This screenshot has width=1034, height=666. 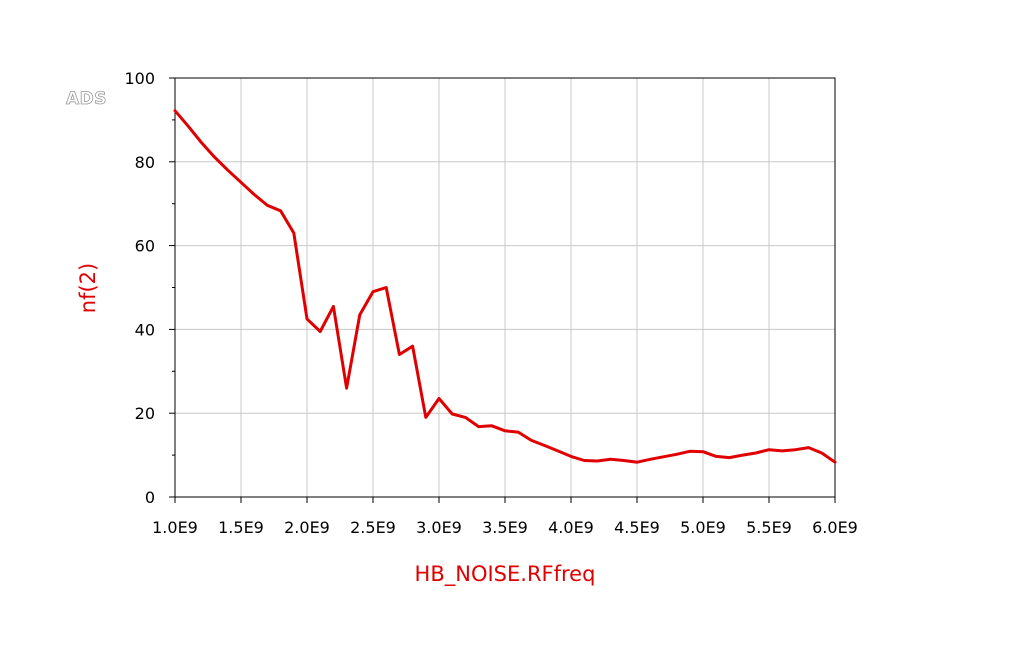 I want to click on x-tick-label: 2.5E9, so click(x=373, y=527).